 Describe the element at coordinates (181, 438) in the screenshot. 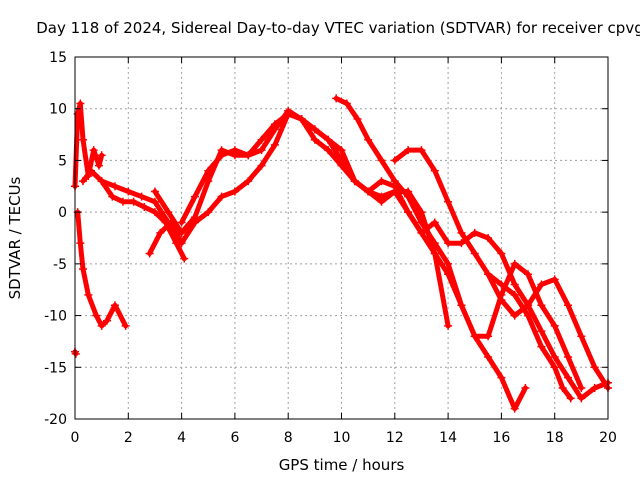

I see `x-tick-label: 4` at that location.